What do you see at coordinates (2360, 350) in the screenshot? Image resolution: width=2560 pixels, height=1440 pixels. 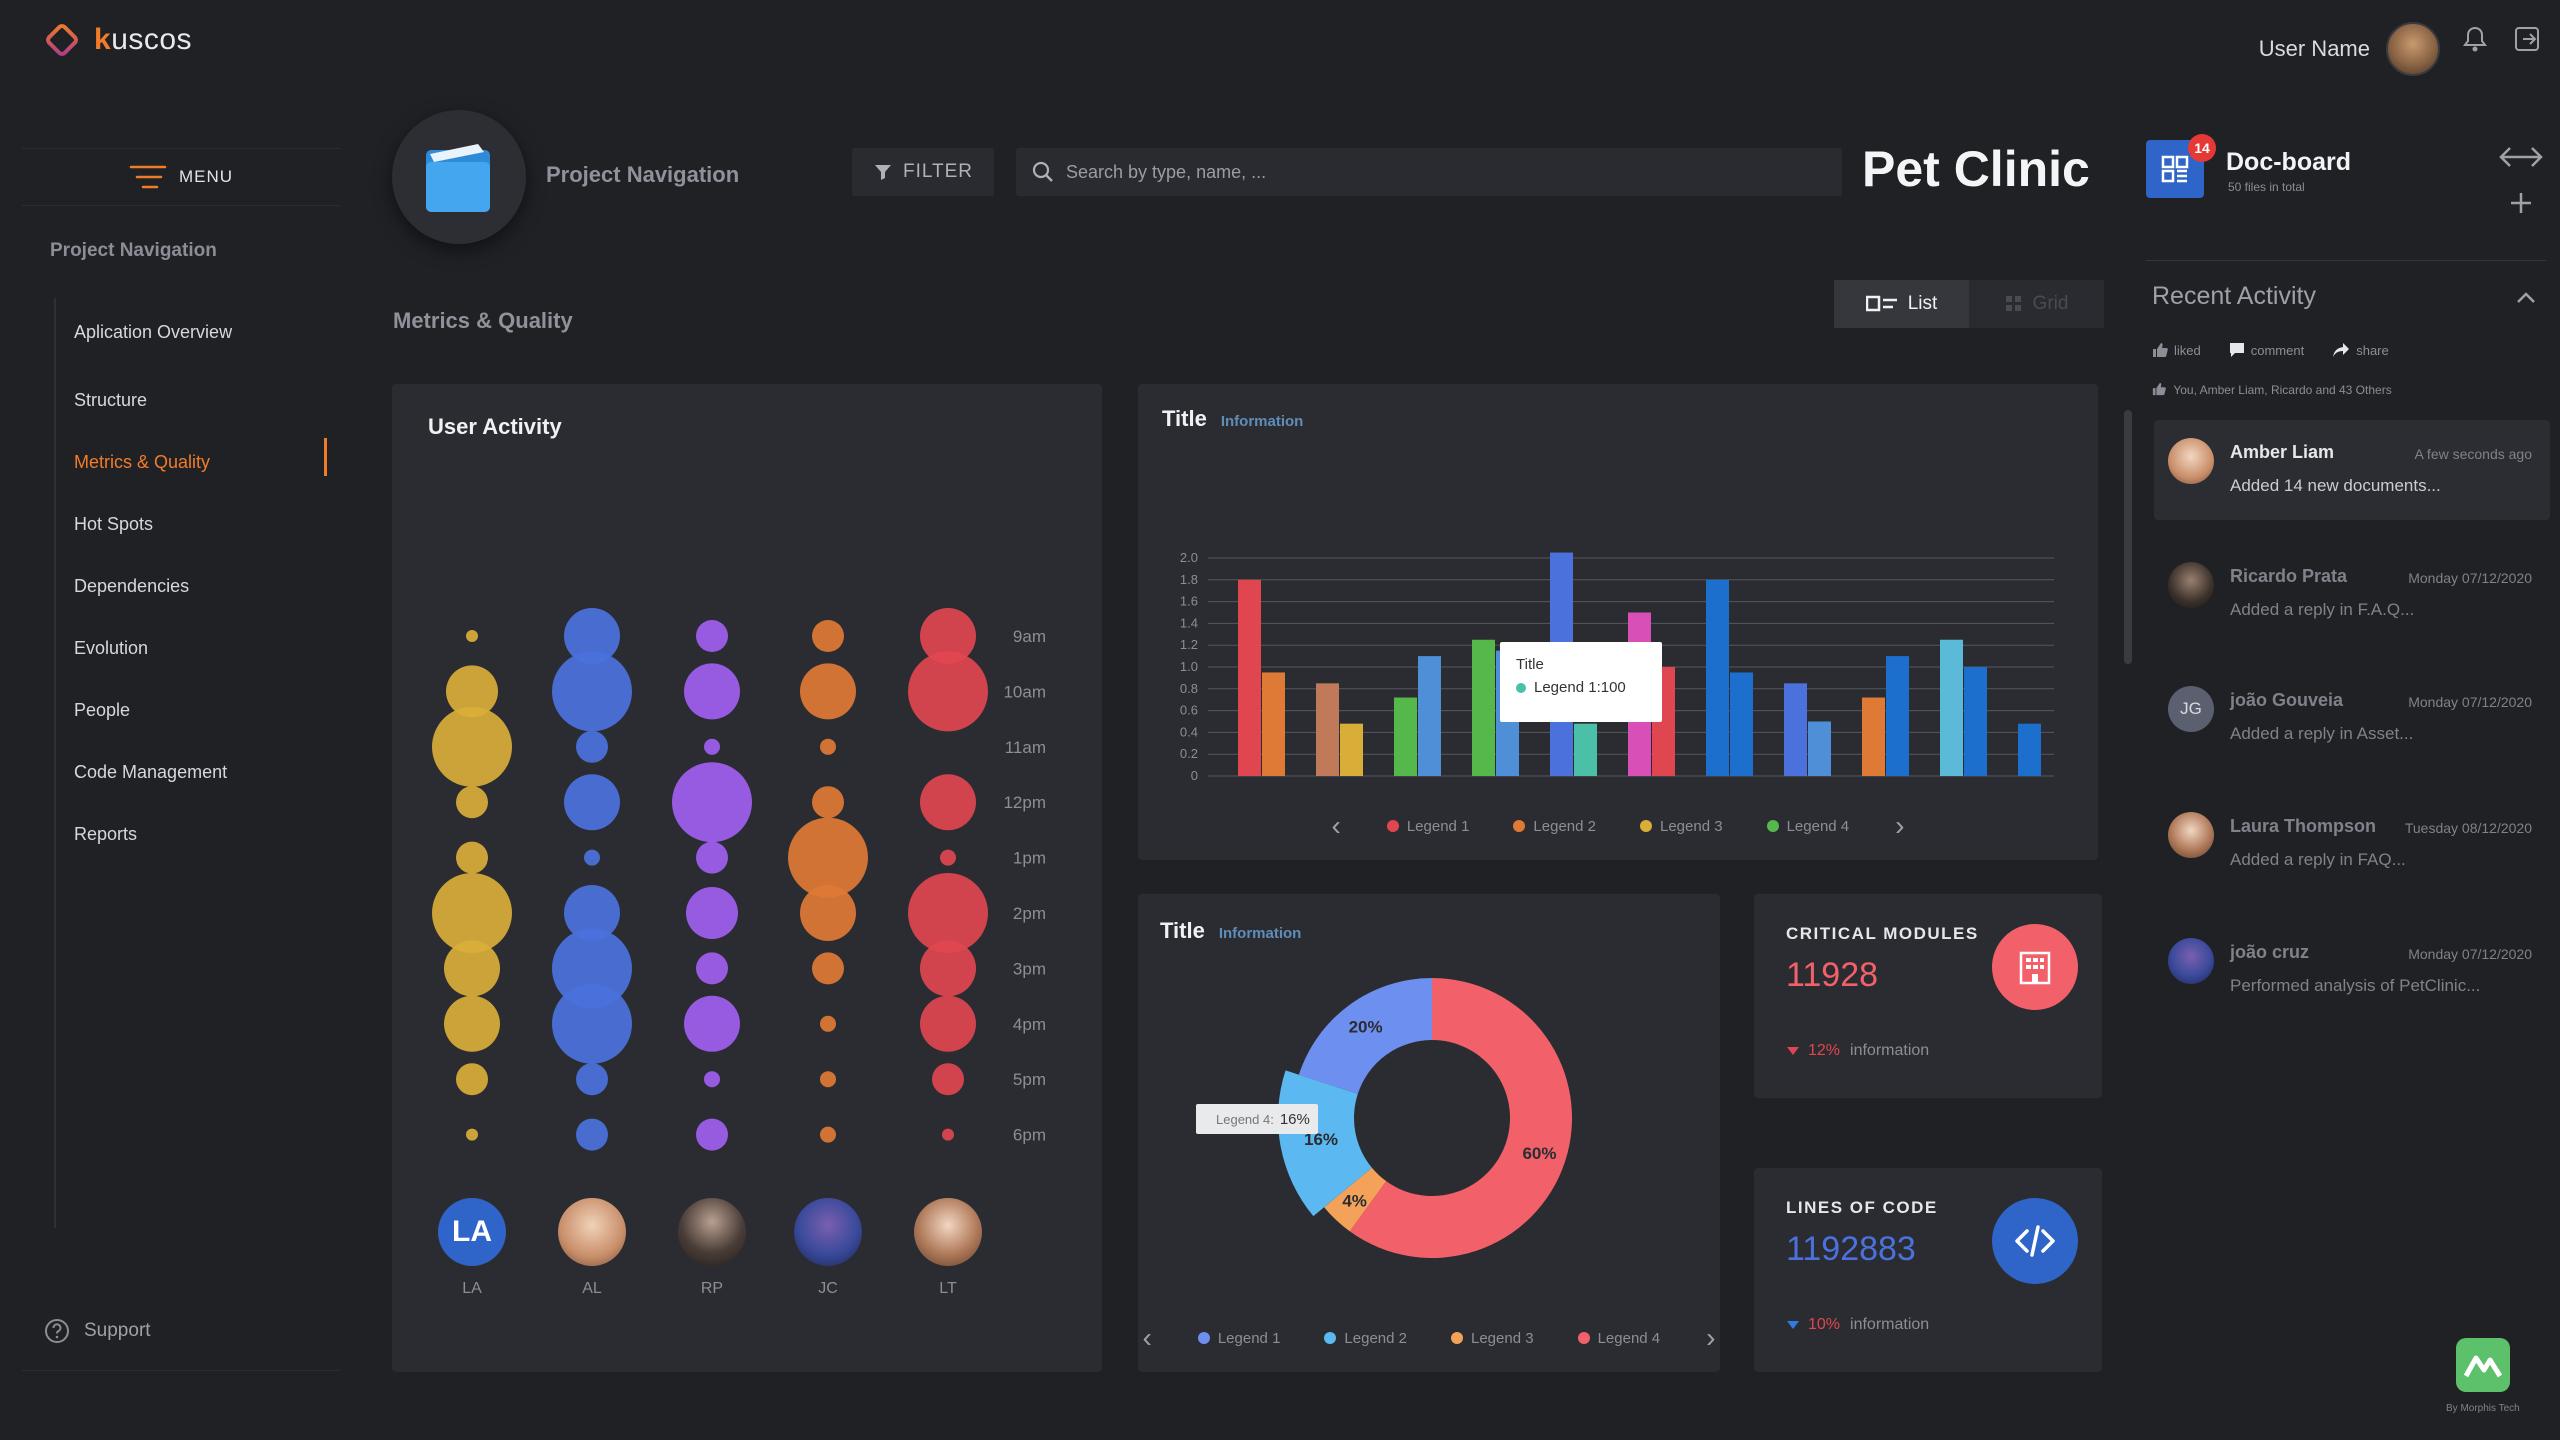 I see `share-action: share` at bounding box center [2360, 350].